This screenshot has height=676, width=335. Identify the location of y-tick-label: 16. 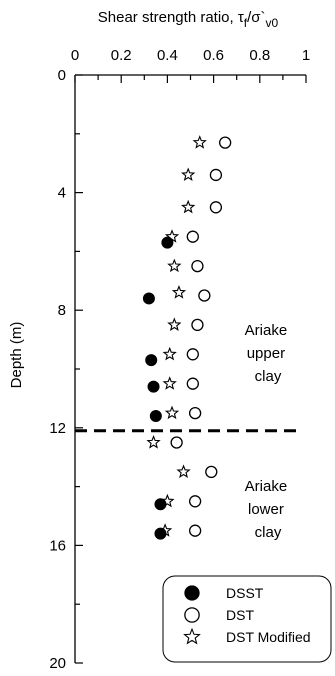
(57, 545).